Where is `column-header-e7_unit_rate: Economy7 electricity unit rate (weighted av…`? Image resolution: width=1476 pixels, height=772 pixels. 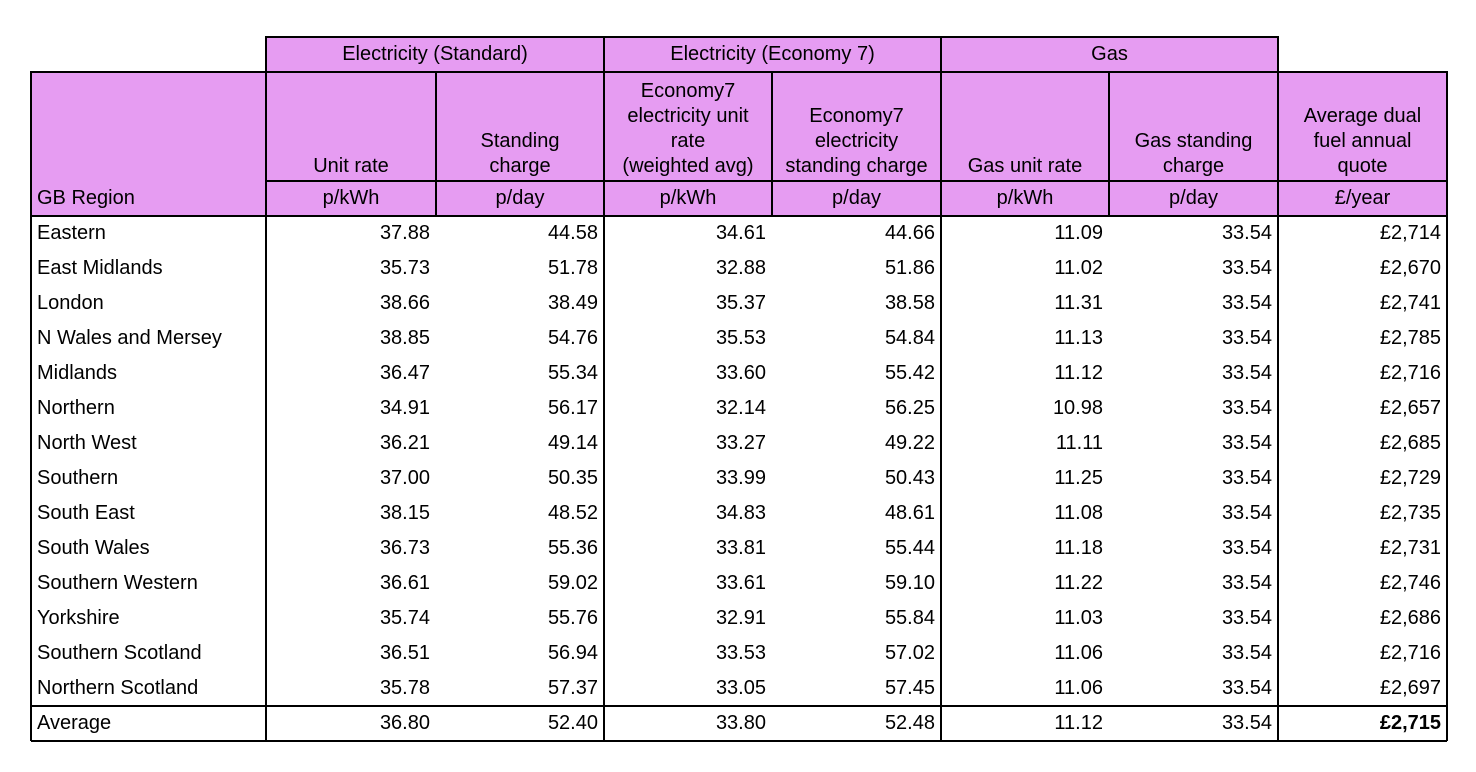 column-header-e7_unit_rate: Economy7 electricity unit rate (weighted av… is located at coordinates (688, 126).